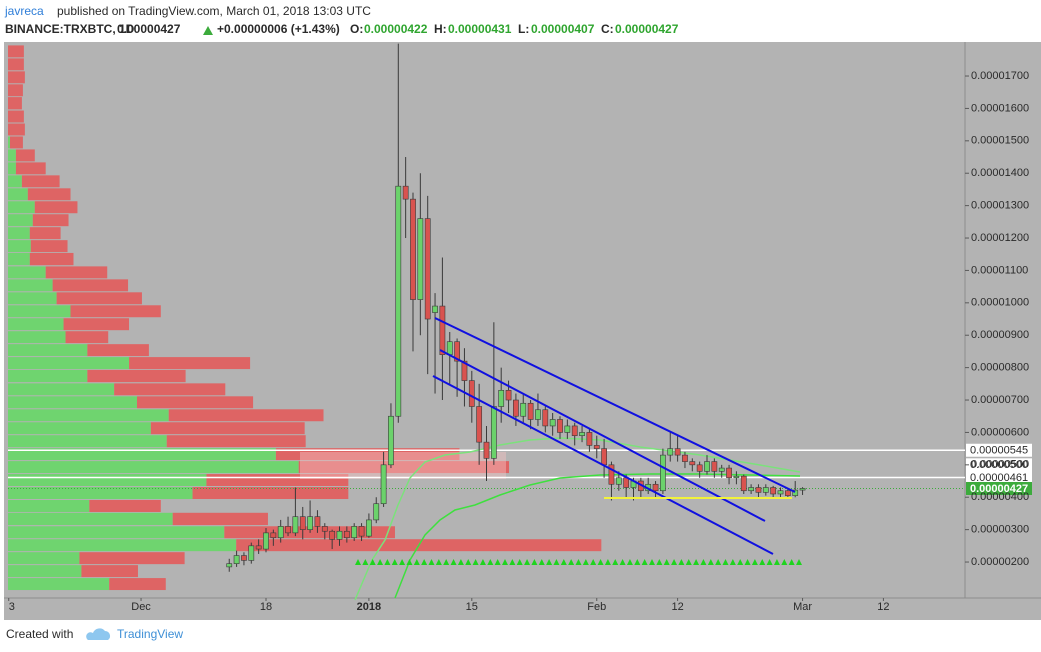 Image resolution: width=1041 pixels, height=652 pixels. I want to click on value-area, so click(403, 465).